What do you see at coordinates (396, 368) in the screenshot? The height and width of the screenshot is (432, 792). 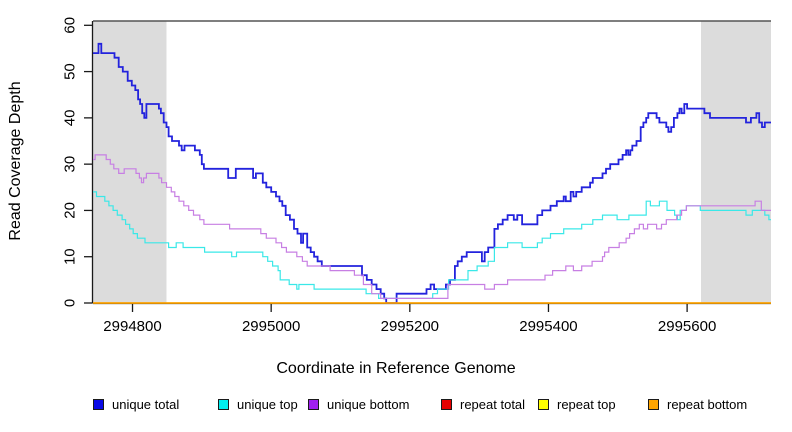 I see `x-axis-title: Coordinate in Reference Genome` at bounding box center [396, 368].